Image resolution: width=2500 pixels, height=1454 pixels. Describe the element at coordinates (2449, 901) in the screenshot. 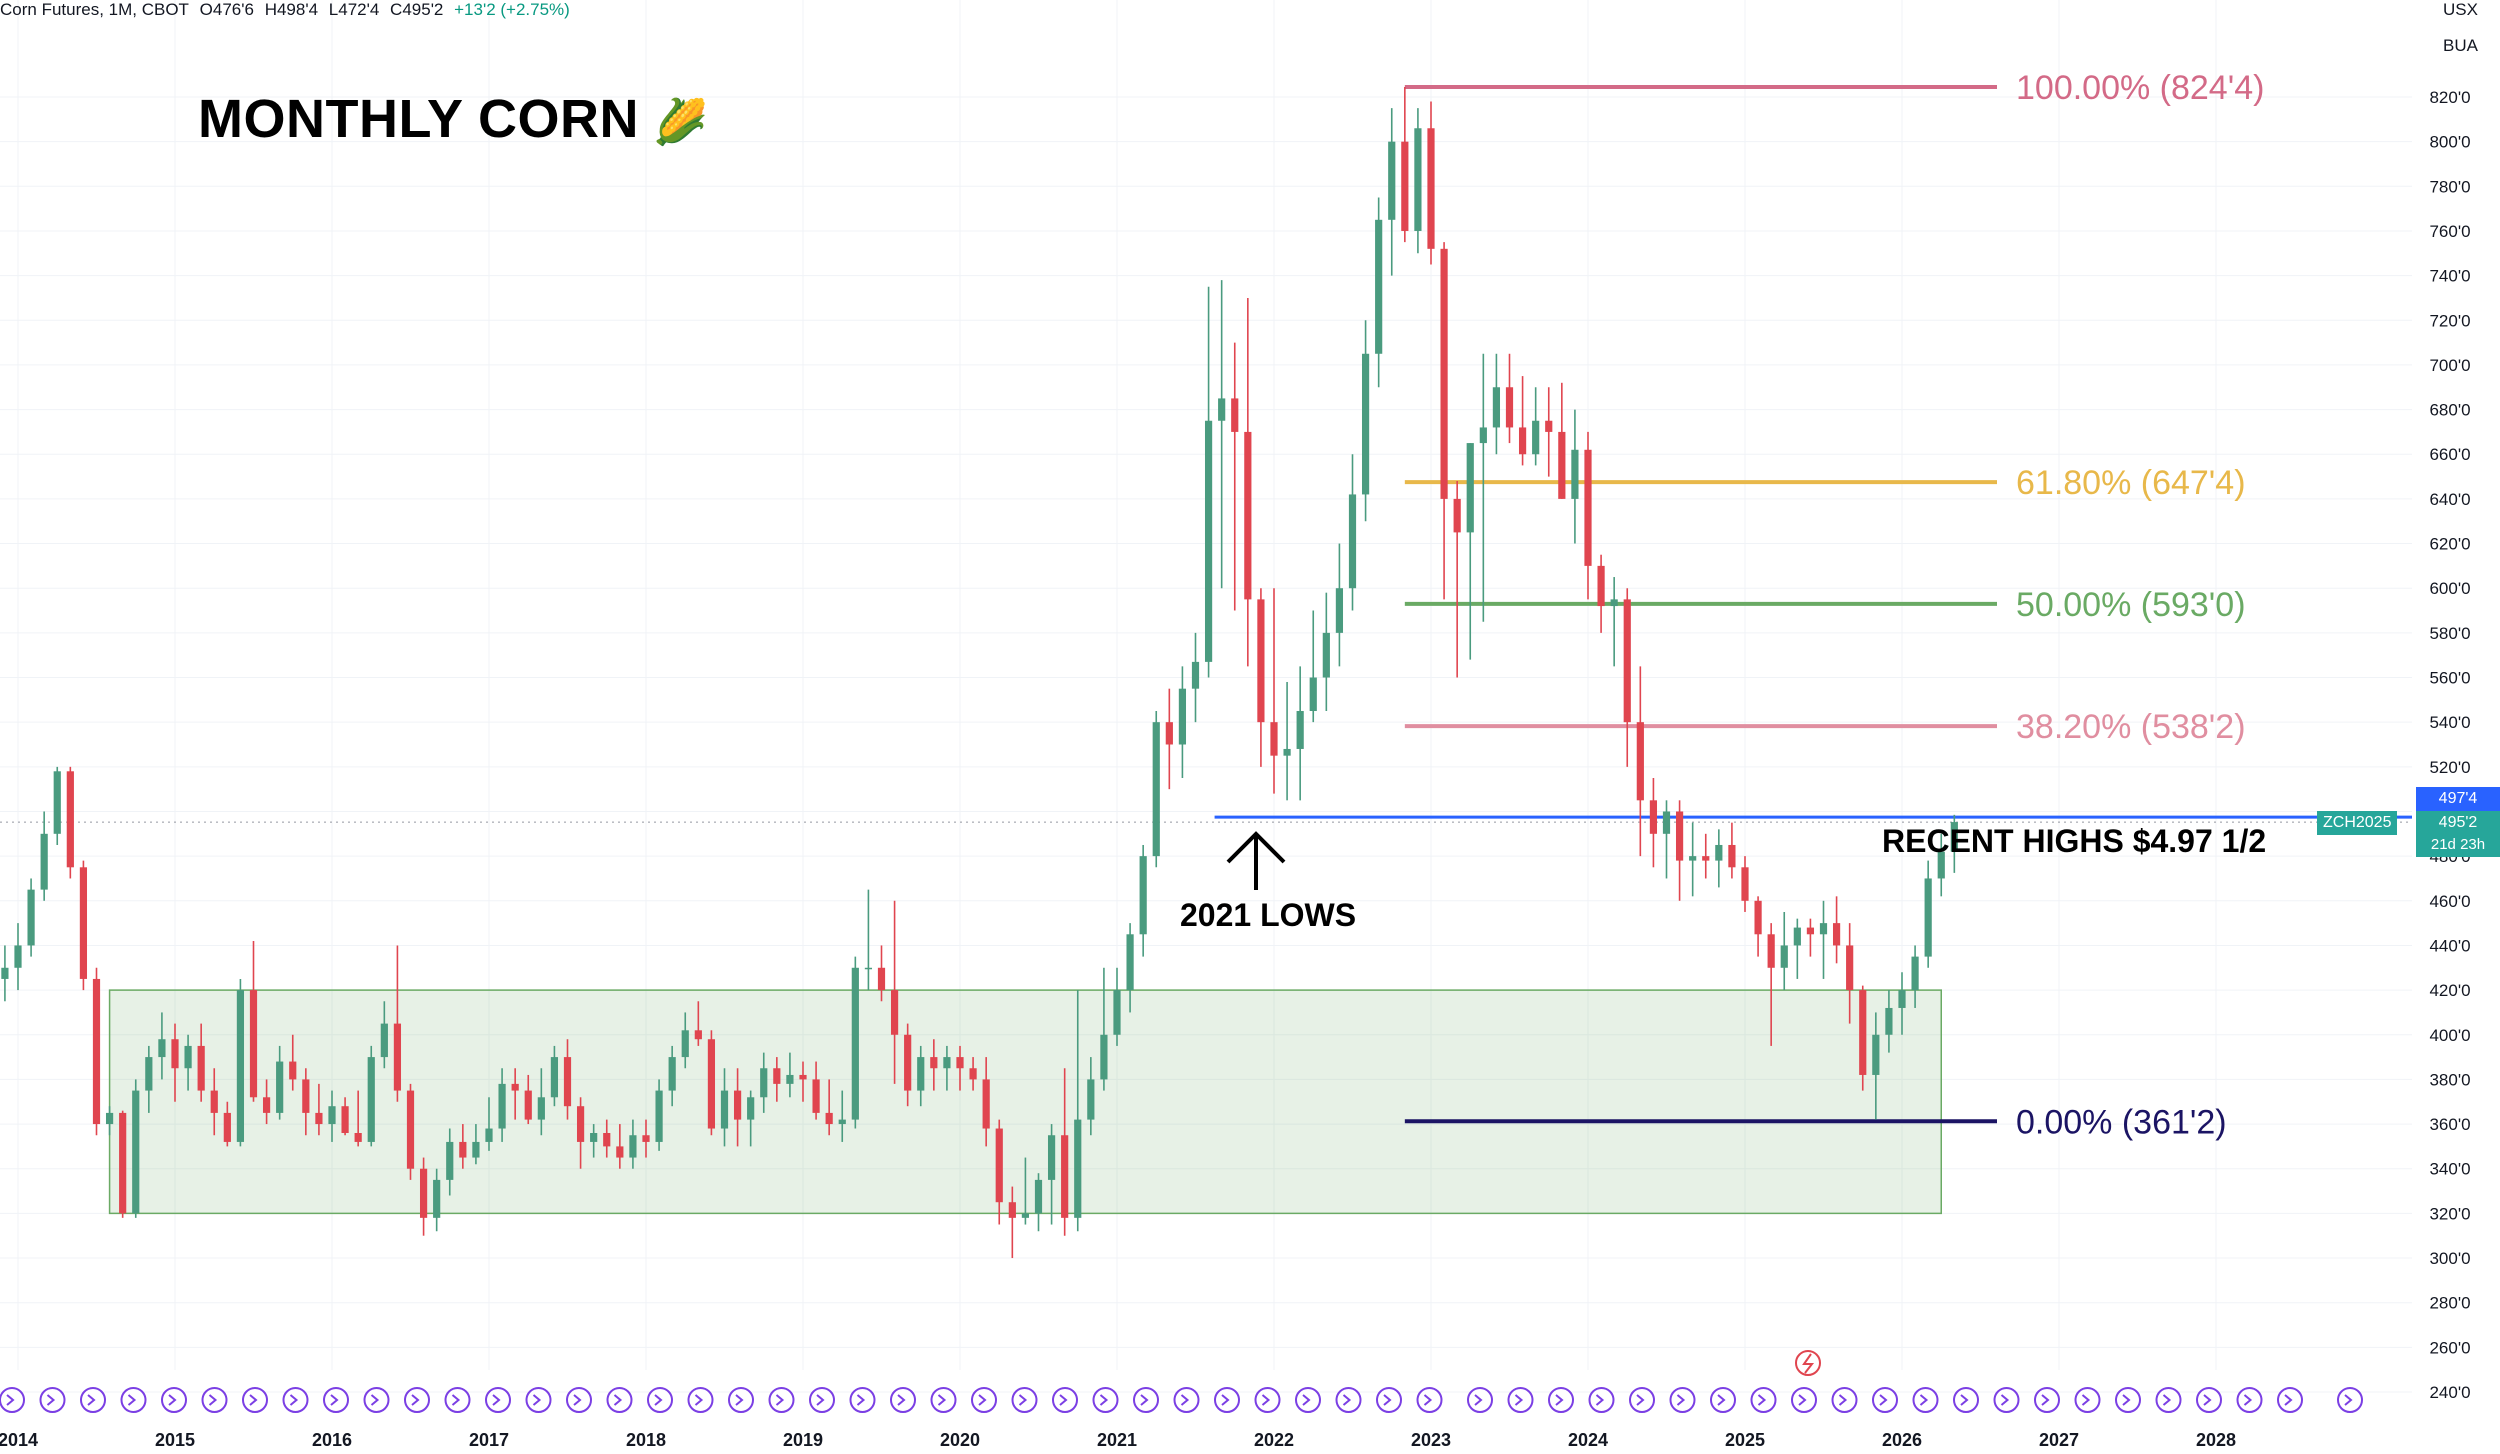

I see `y-tick-label: 460'0` at that location.